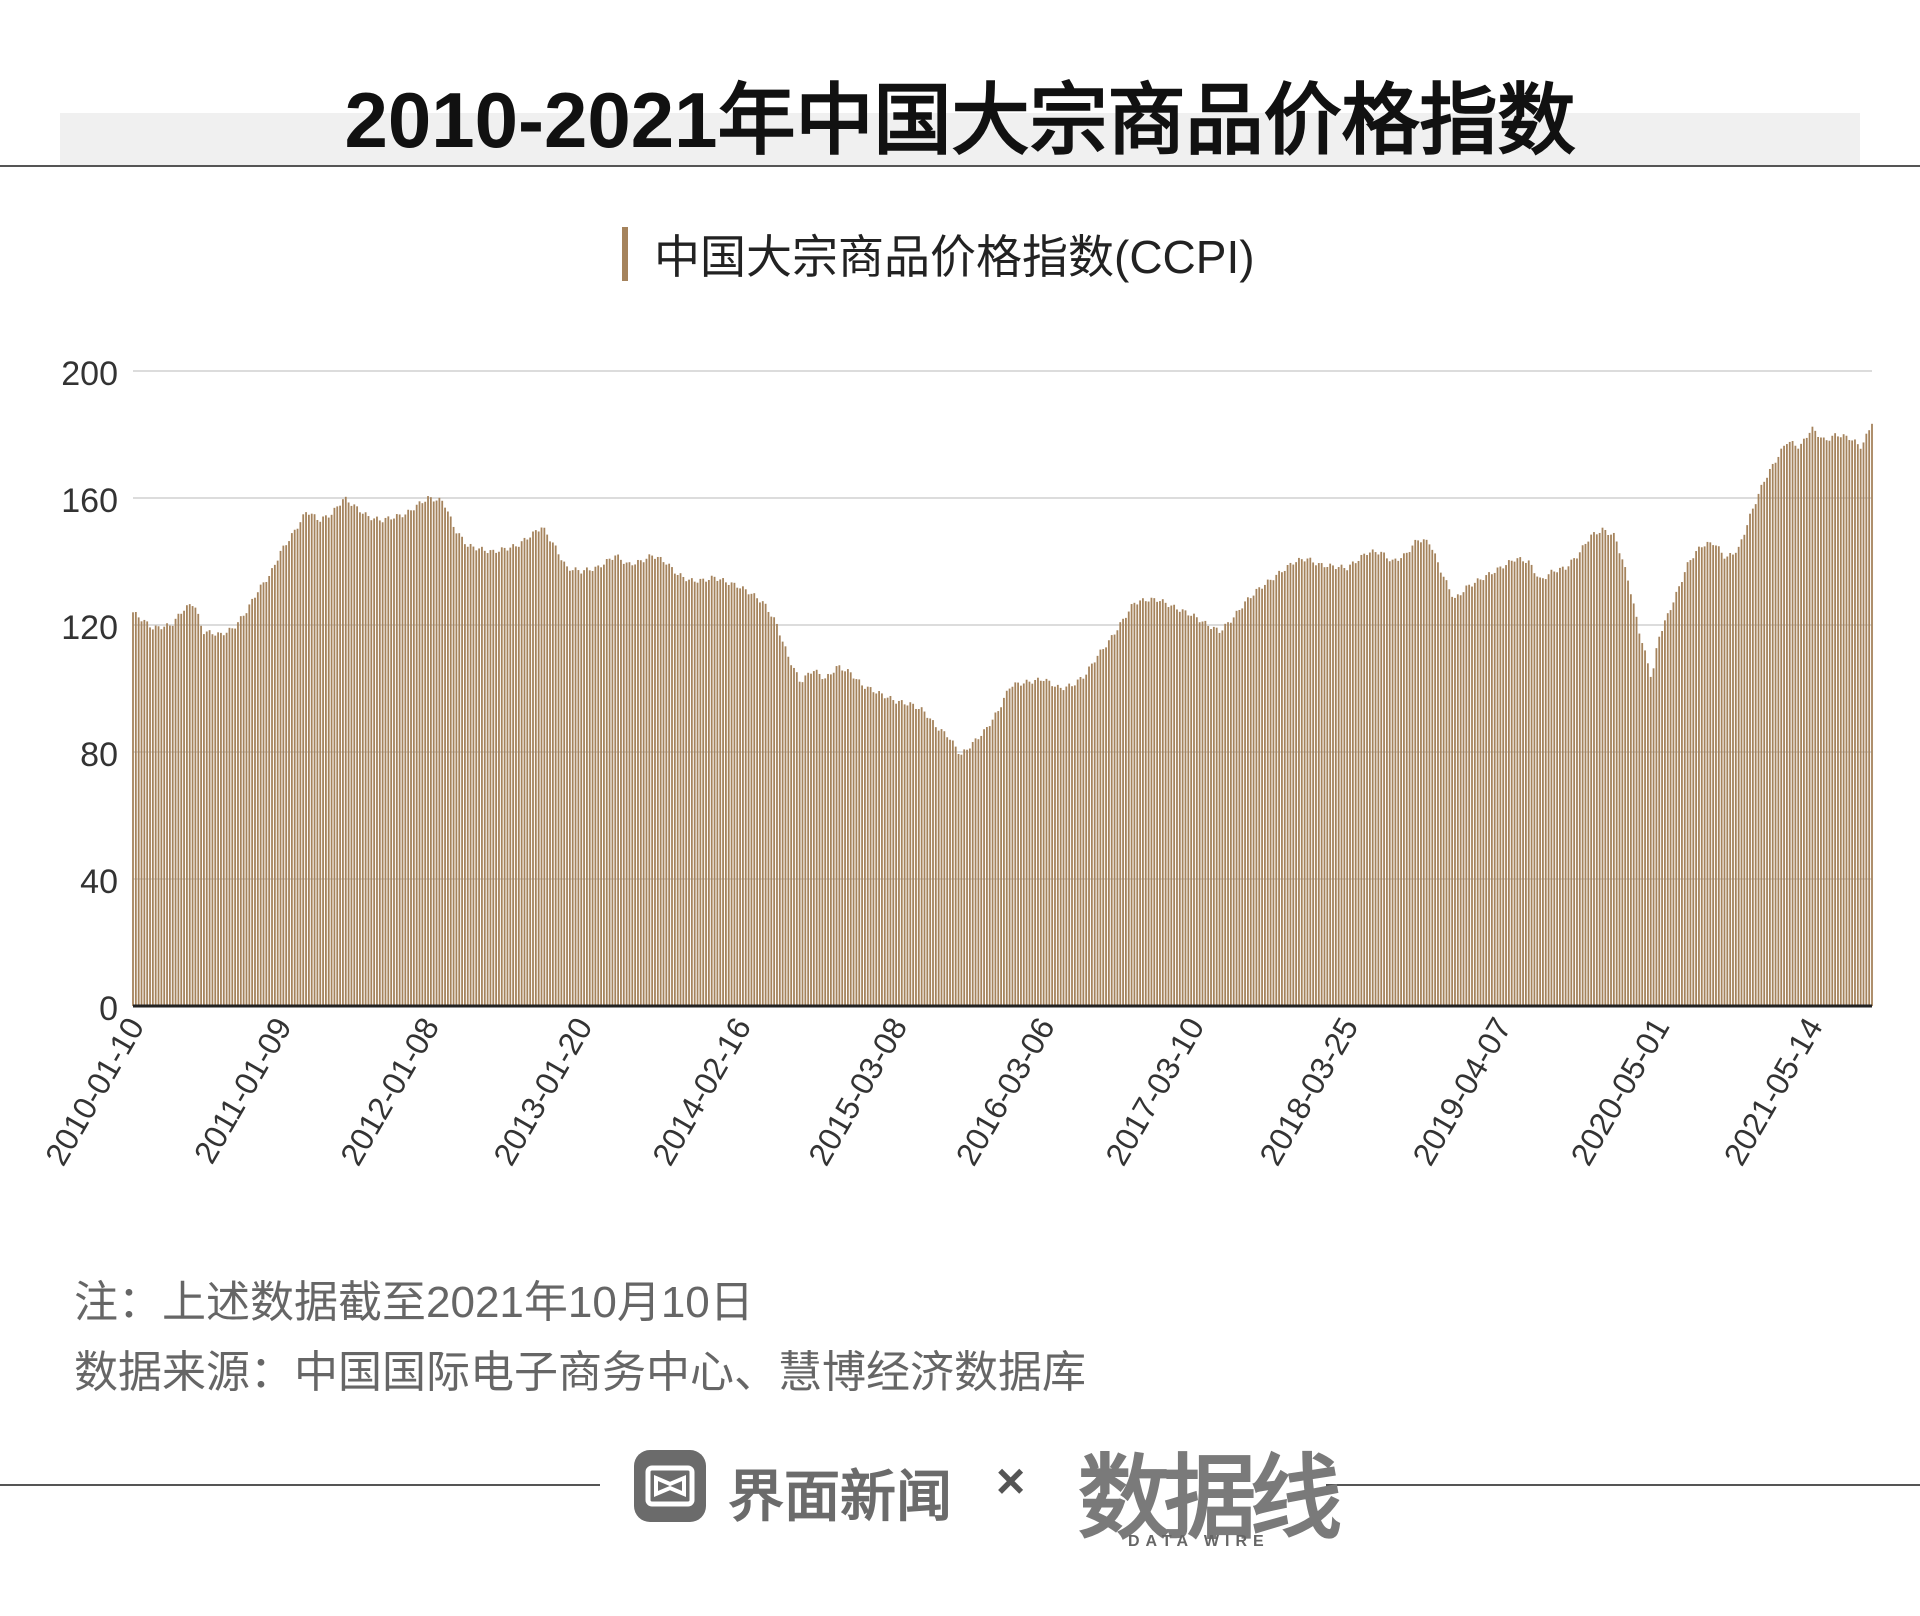 The height and width of the screenshot is (1616, 1920). Describe the element at coordinates (1619, 1092) in the screenshot. I see `x-tick-label: 2020-05-01` at that location.